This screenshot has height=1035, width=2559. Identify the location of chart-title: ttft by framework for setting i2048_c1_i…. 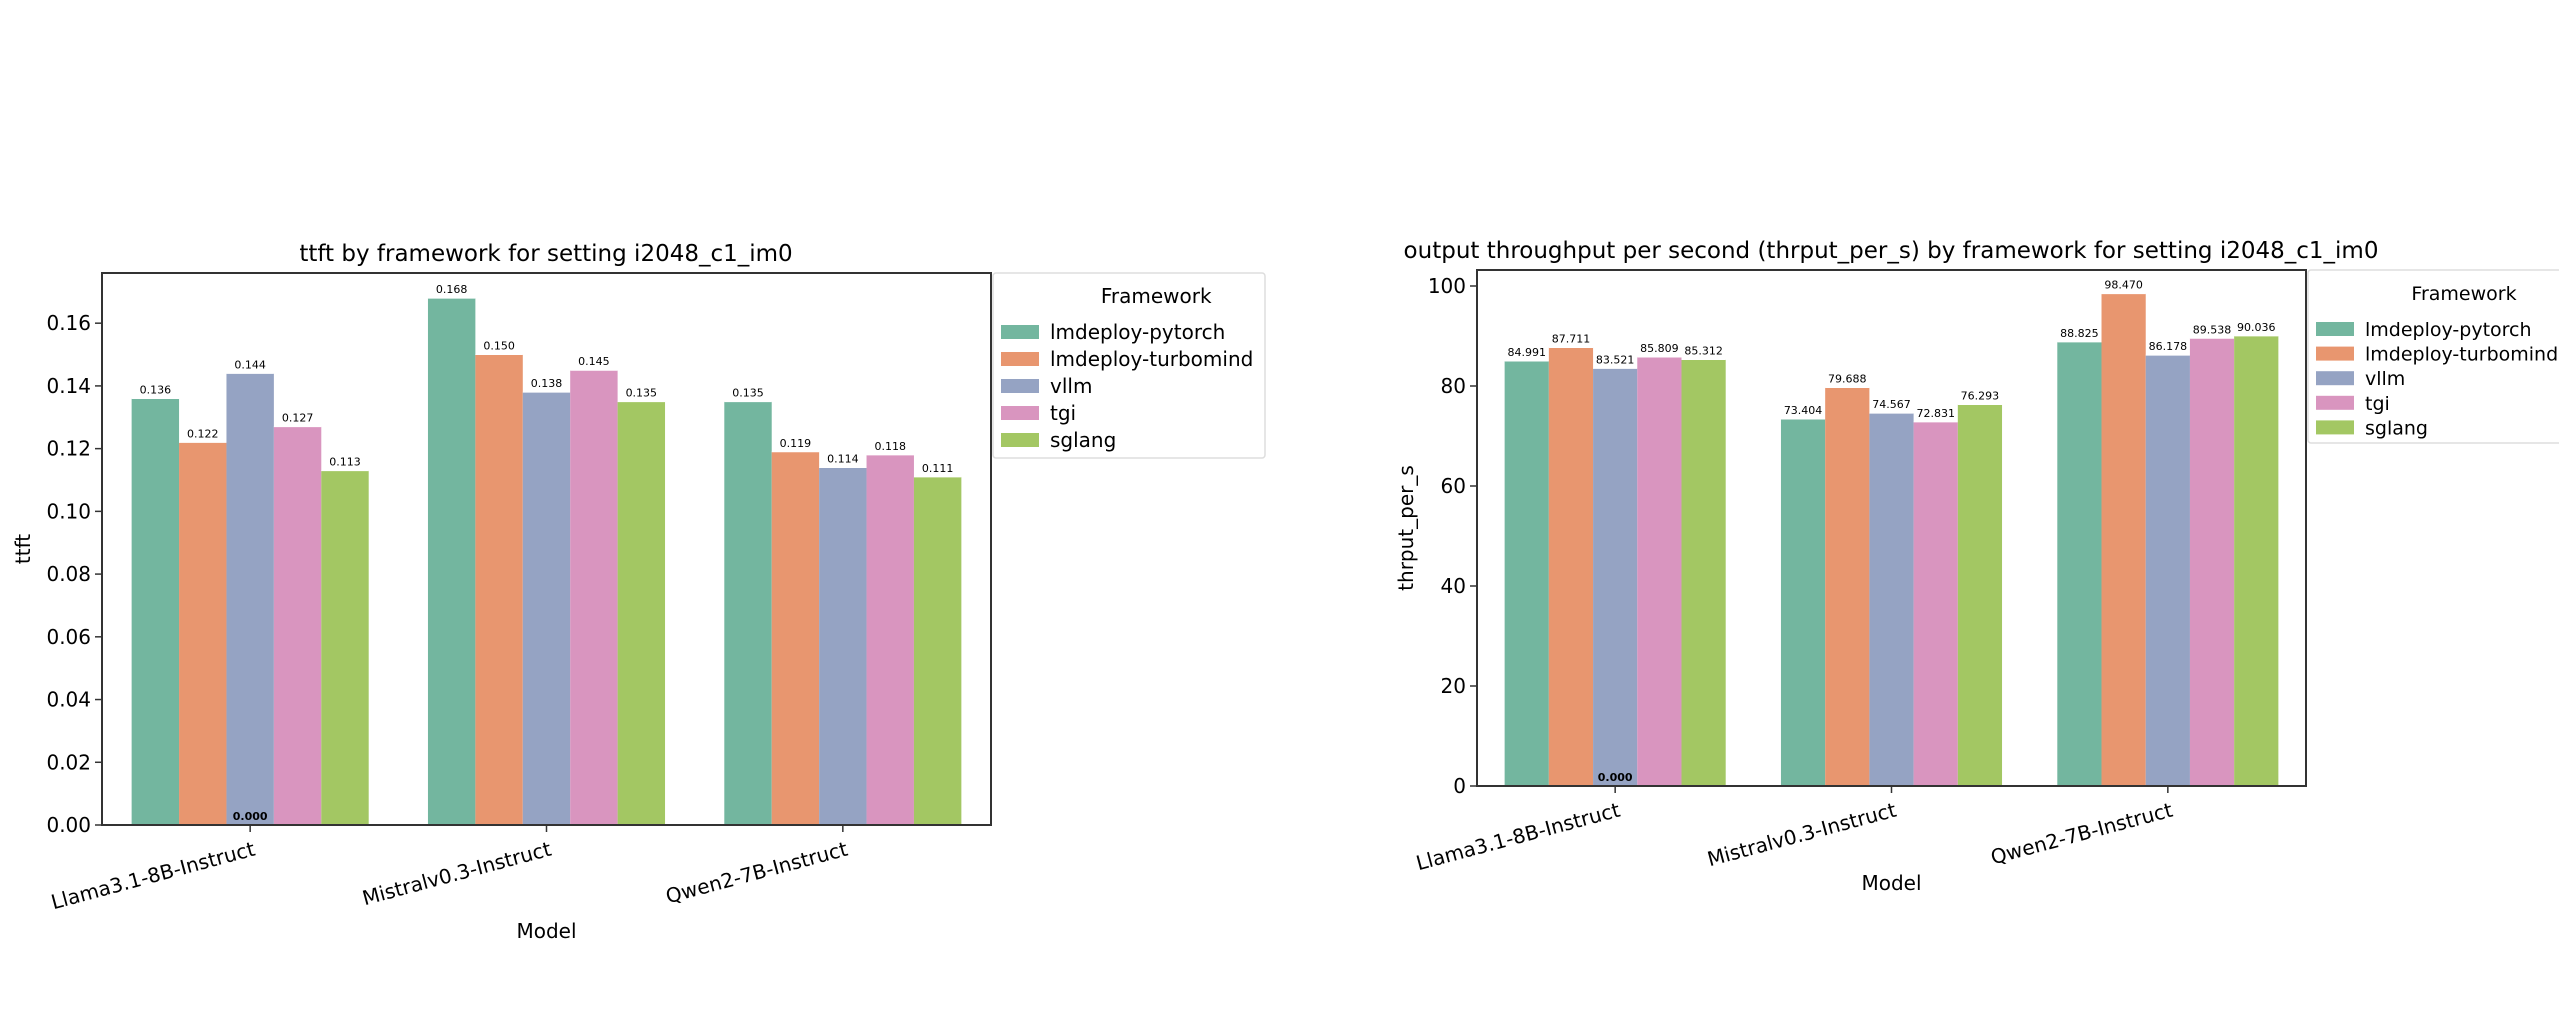
(545, 254).